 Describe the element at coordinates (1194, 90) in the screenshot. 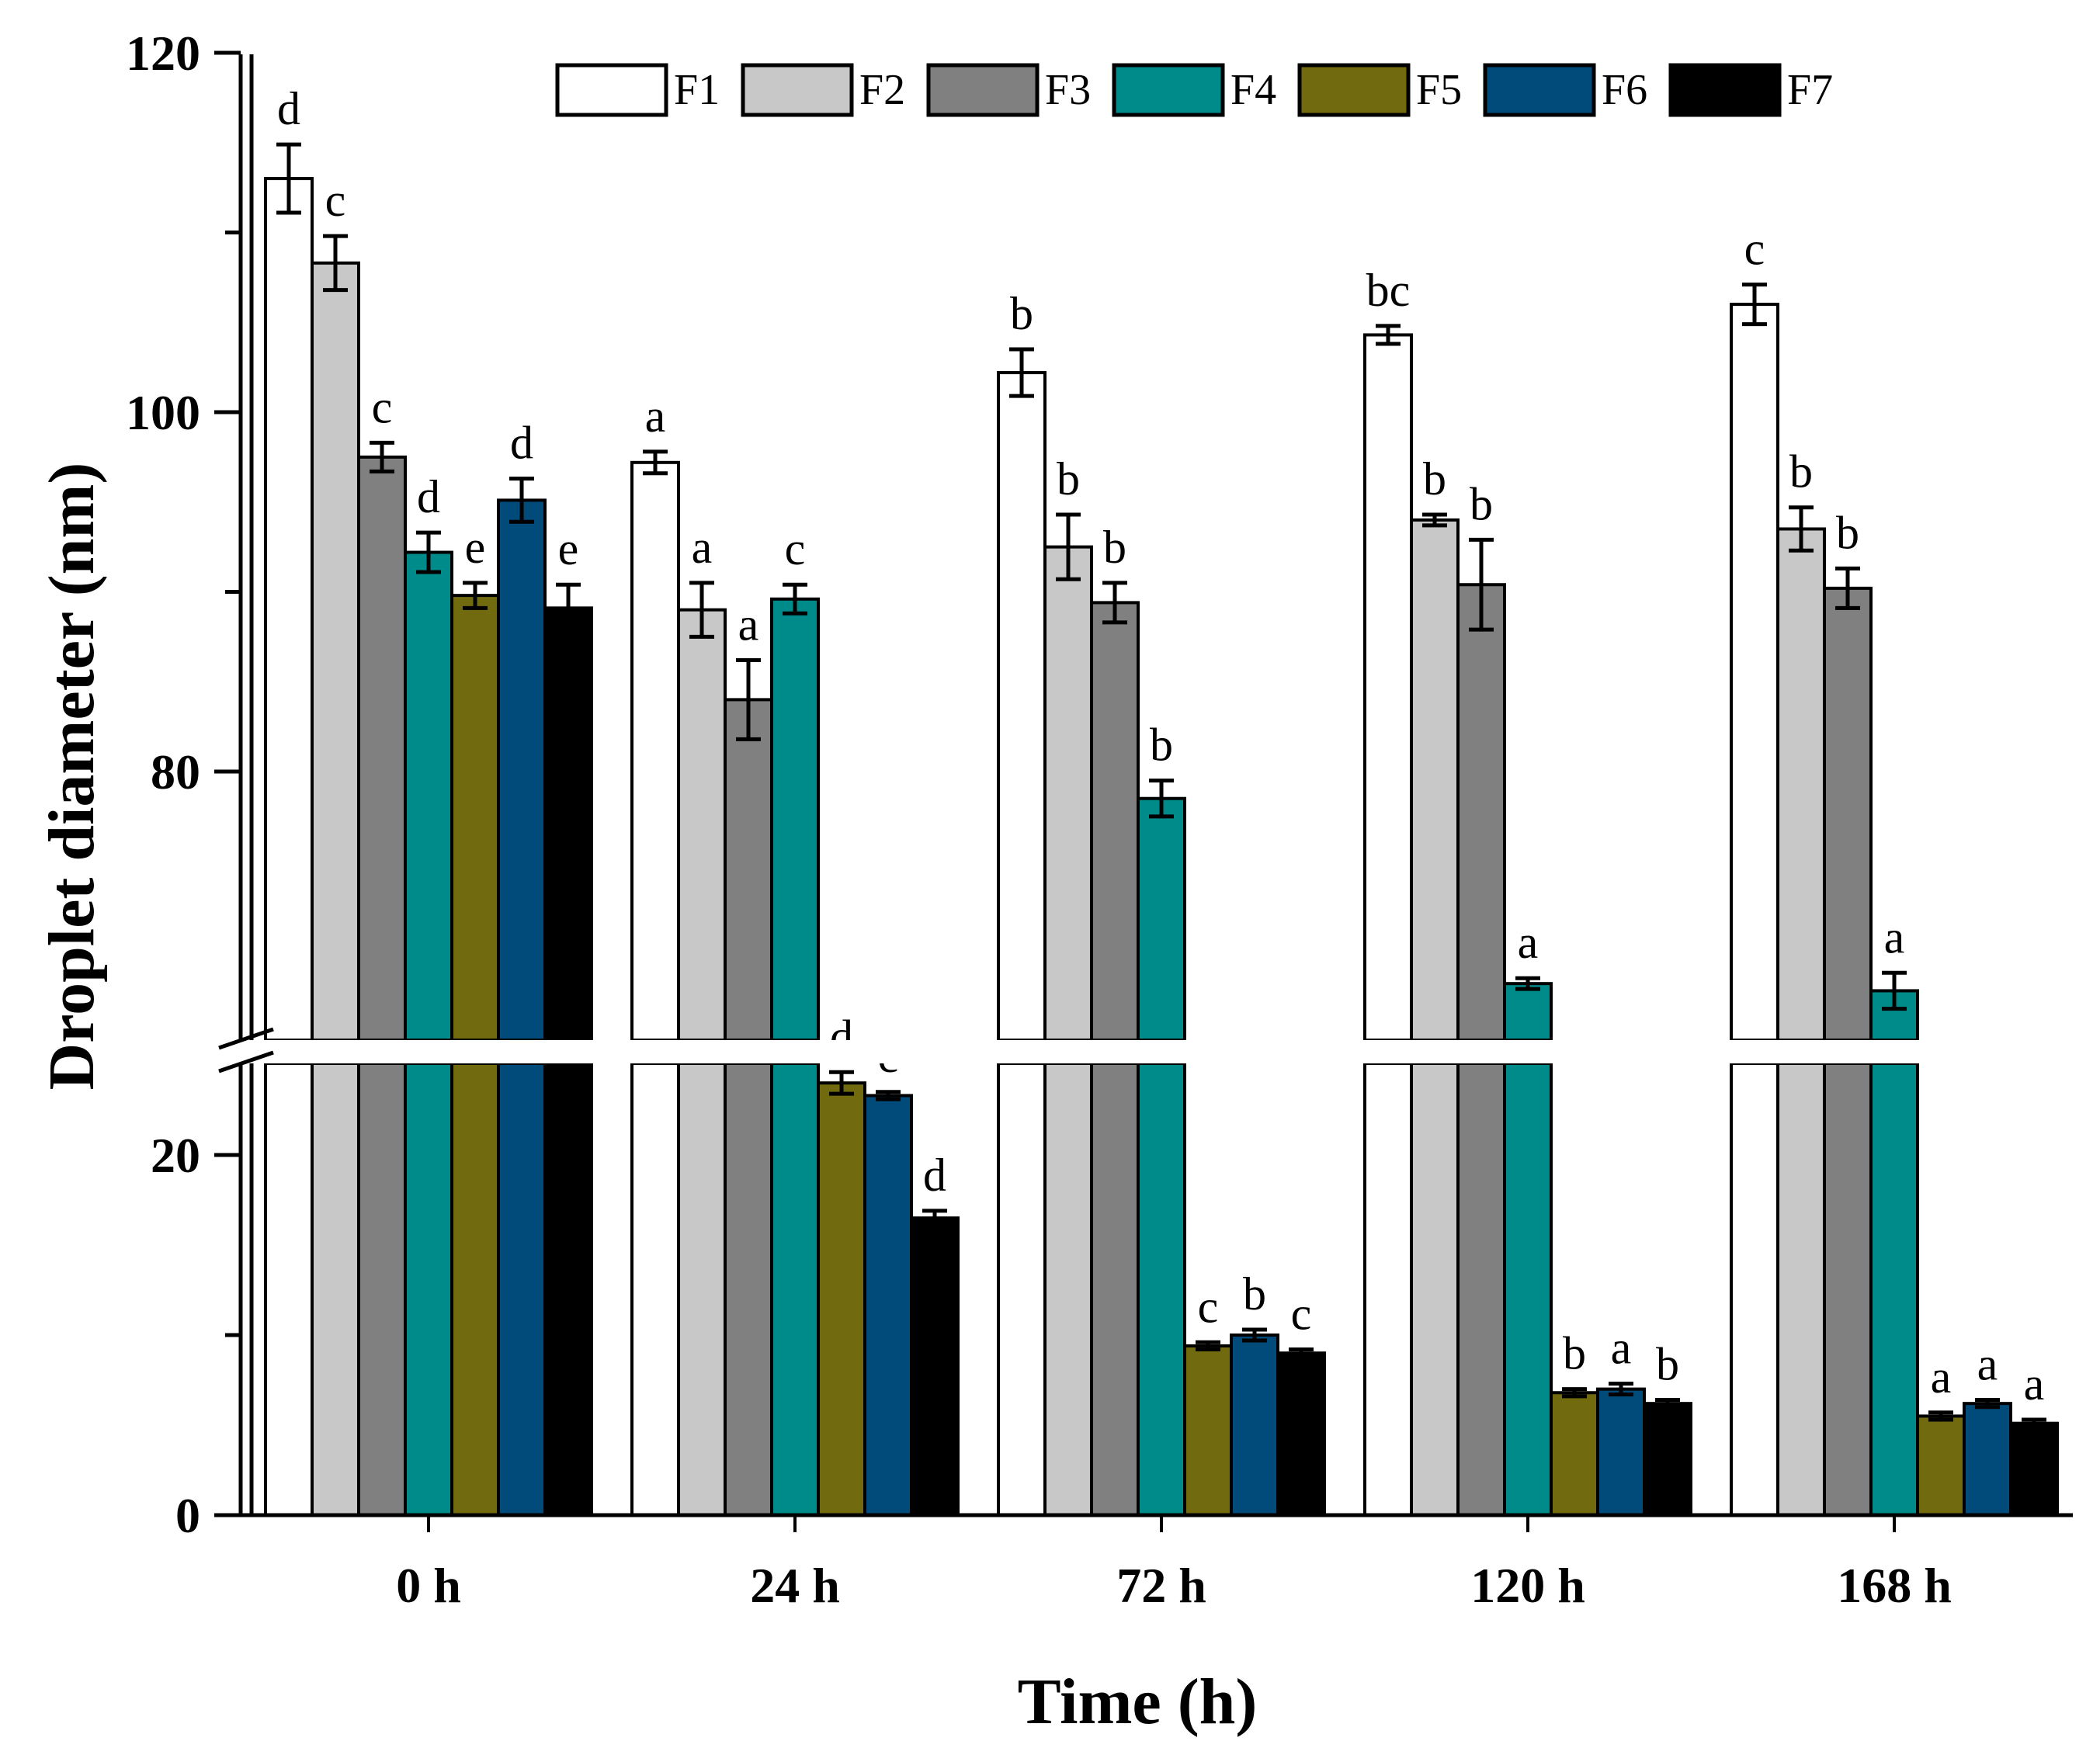

I see `legend-item: F4` at that location.